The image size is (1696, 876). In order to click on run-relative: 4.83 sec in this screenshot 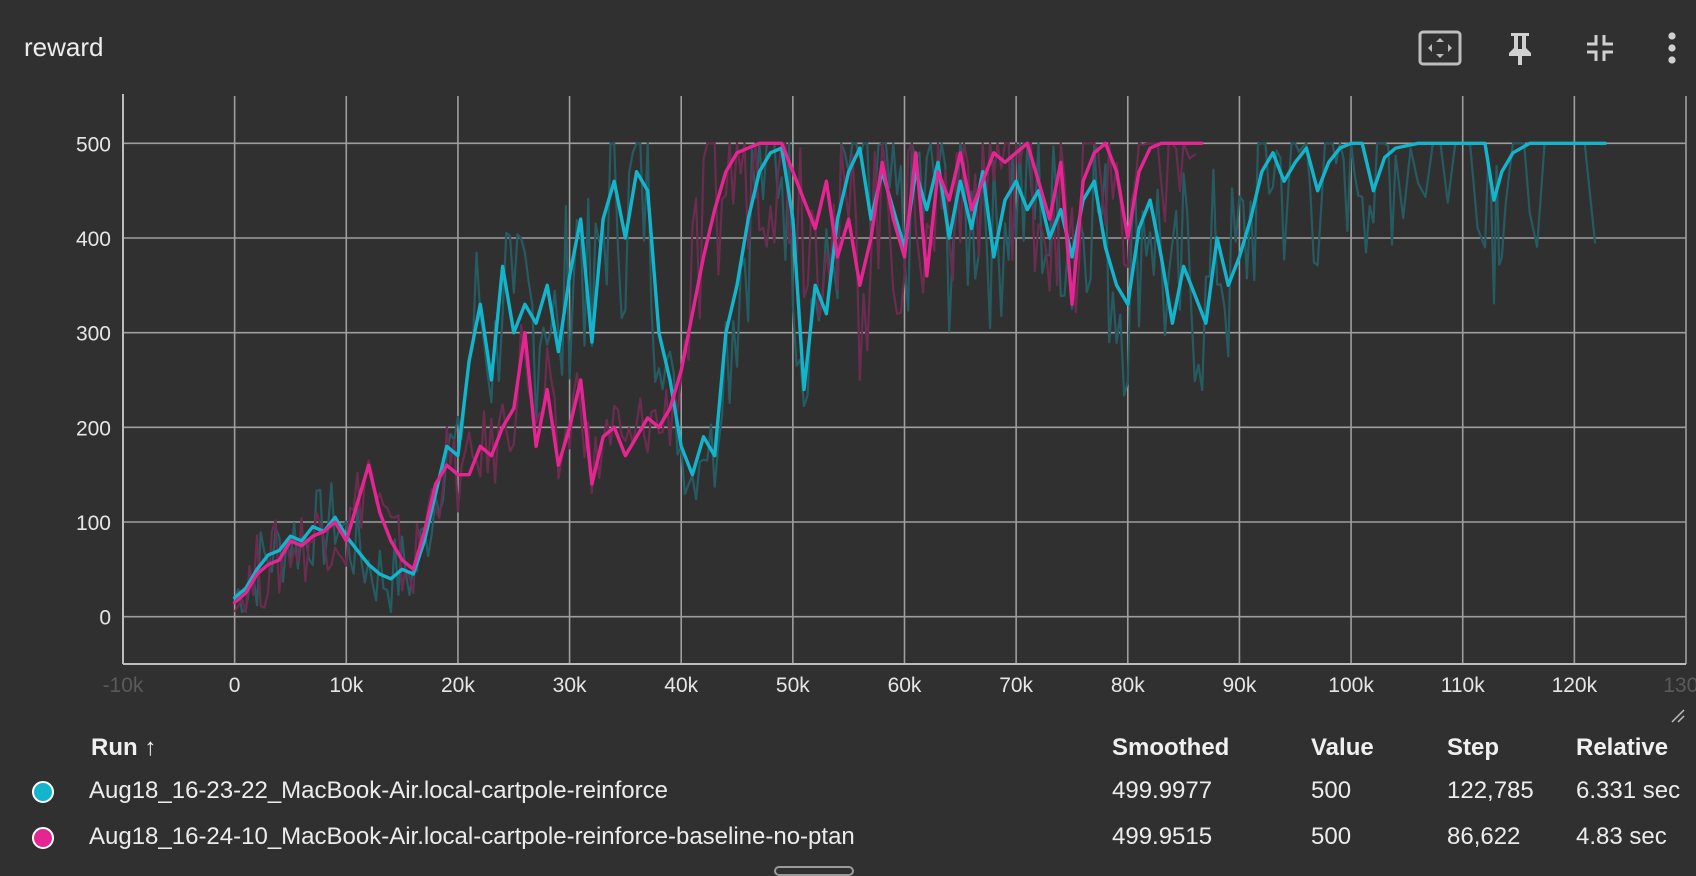, I will do `click(1621, 836)`.